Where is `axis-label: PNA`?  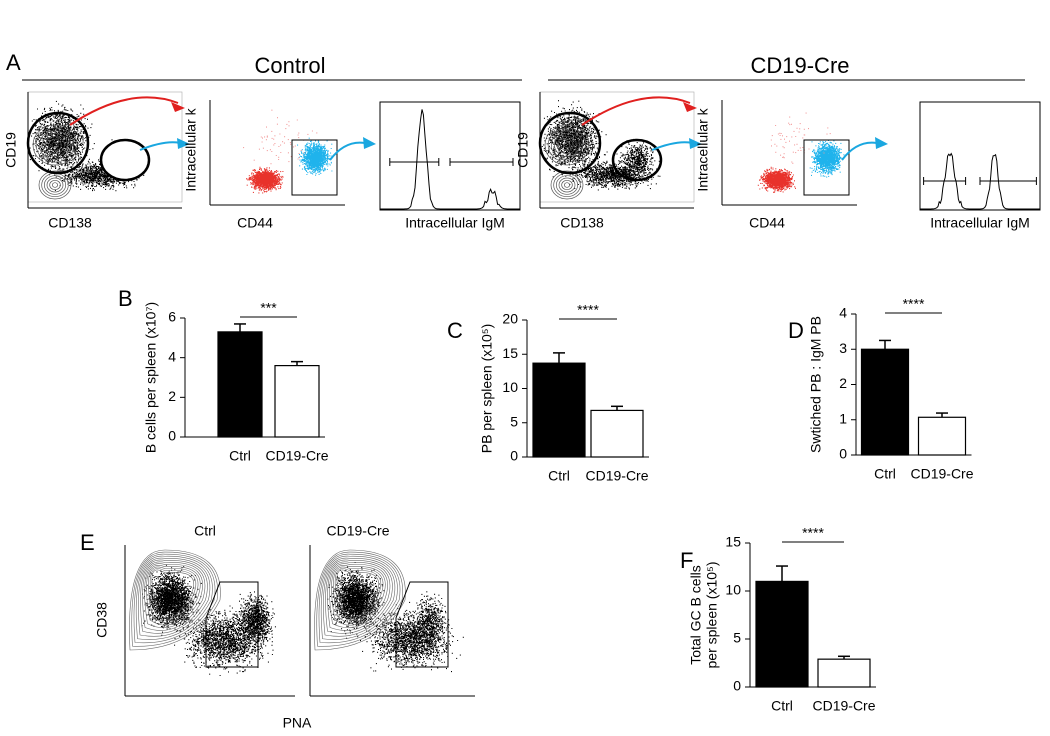
axis-label: PNA is located at coordinates (297, 723).